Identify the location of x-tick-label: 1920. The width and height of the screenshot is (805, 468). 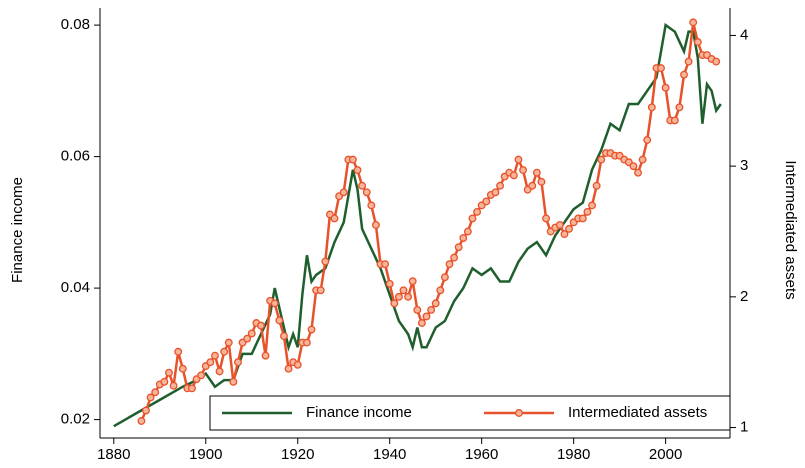
(297, 454).